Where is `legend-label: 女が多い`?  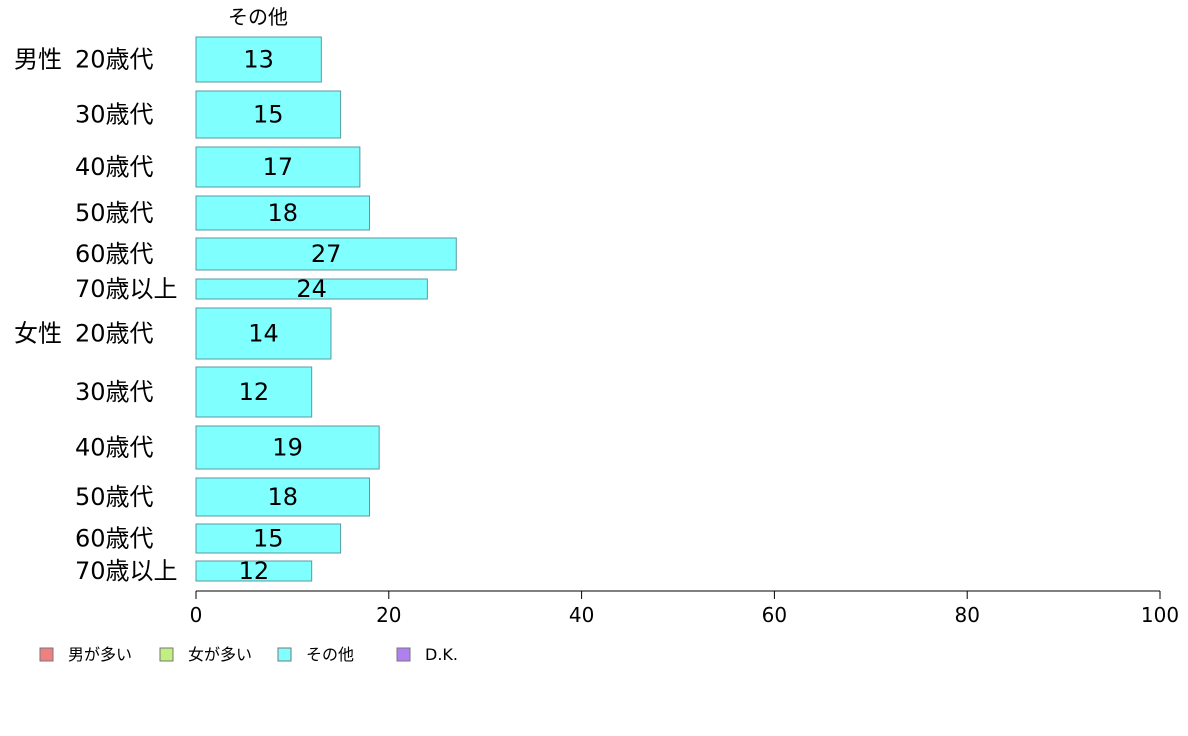
legend-label: 女が多い is located at coordinates (220, 654).